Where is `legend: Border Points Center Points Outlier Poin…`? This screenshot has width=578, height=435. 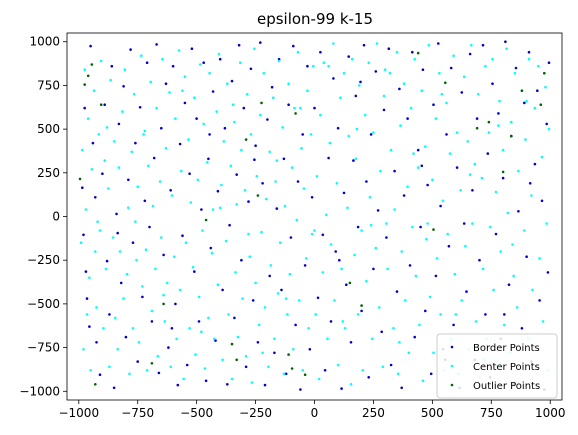 legend: Border Points Center Points Outlier Poin… is located at coordinates (497, 366).